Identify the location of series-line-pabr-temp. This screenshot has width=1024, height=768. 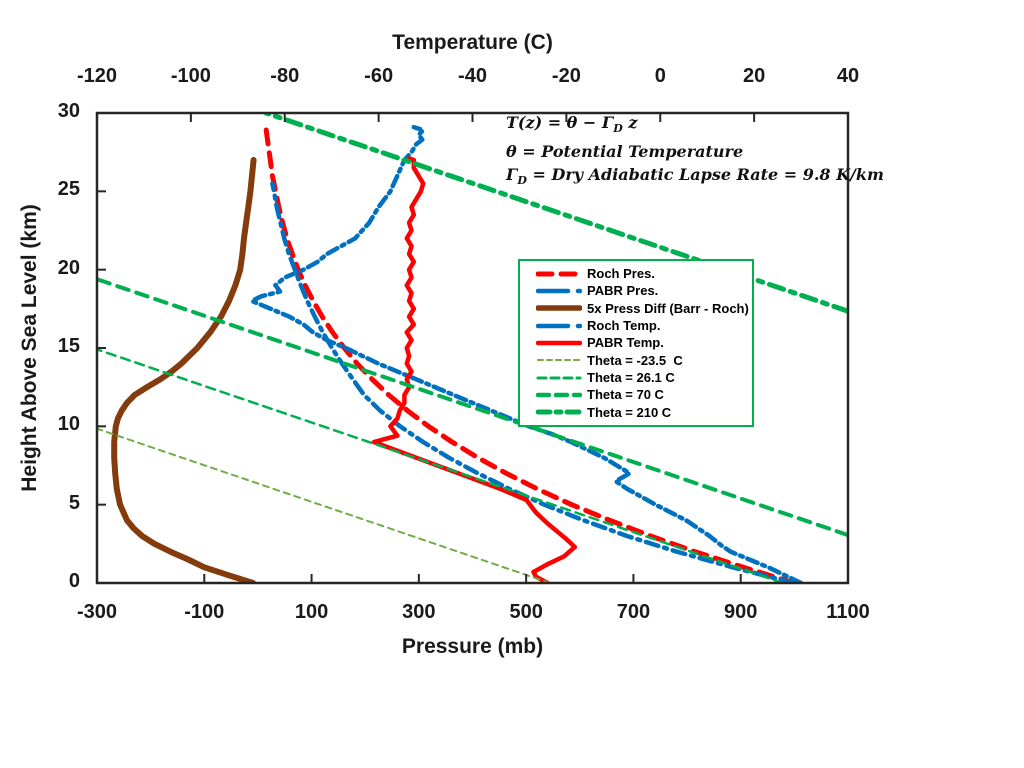
(474, 369).